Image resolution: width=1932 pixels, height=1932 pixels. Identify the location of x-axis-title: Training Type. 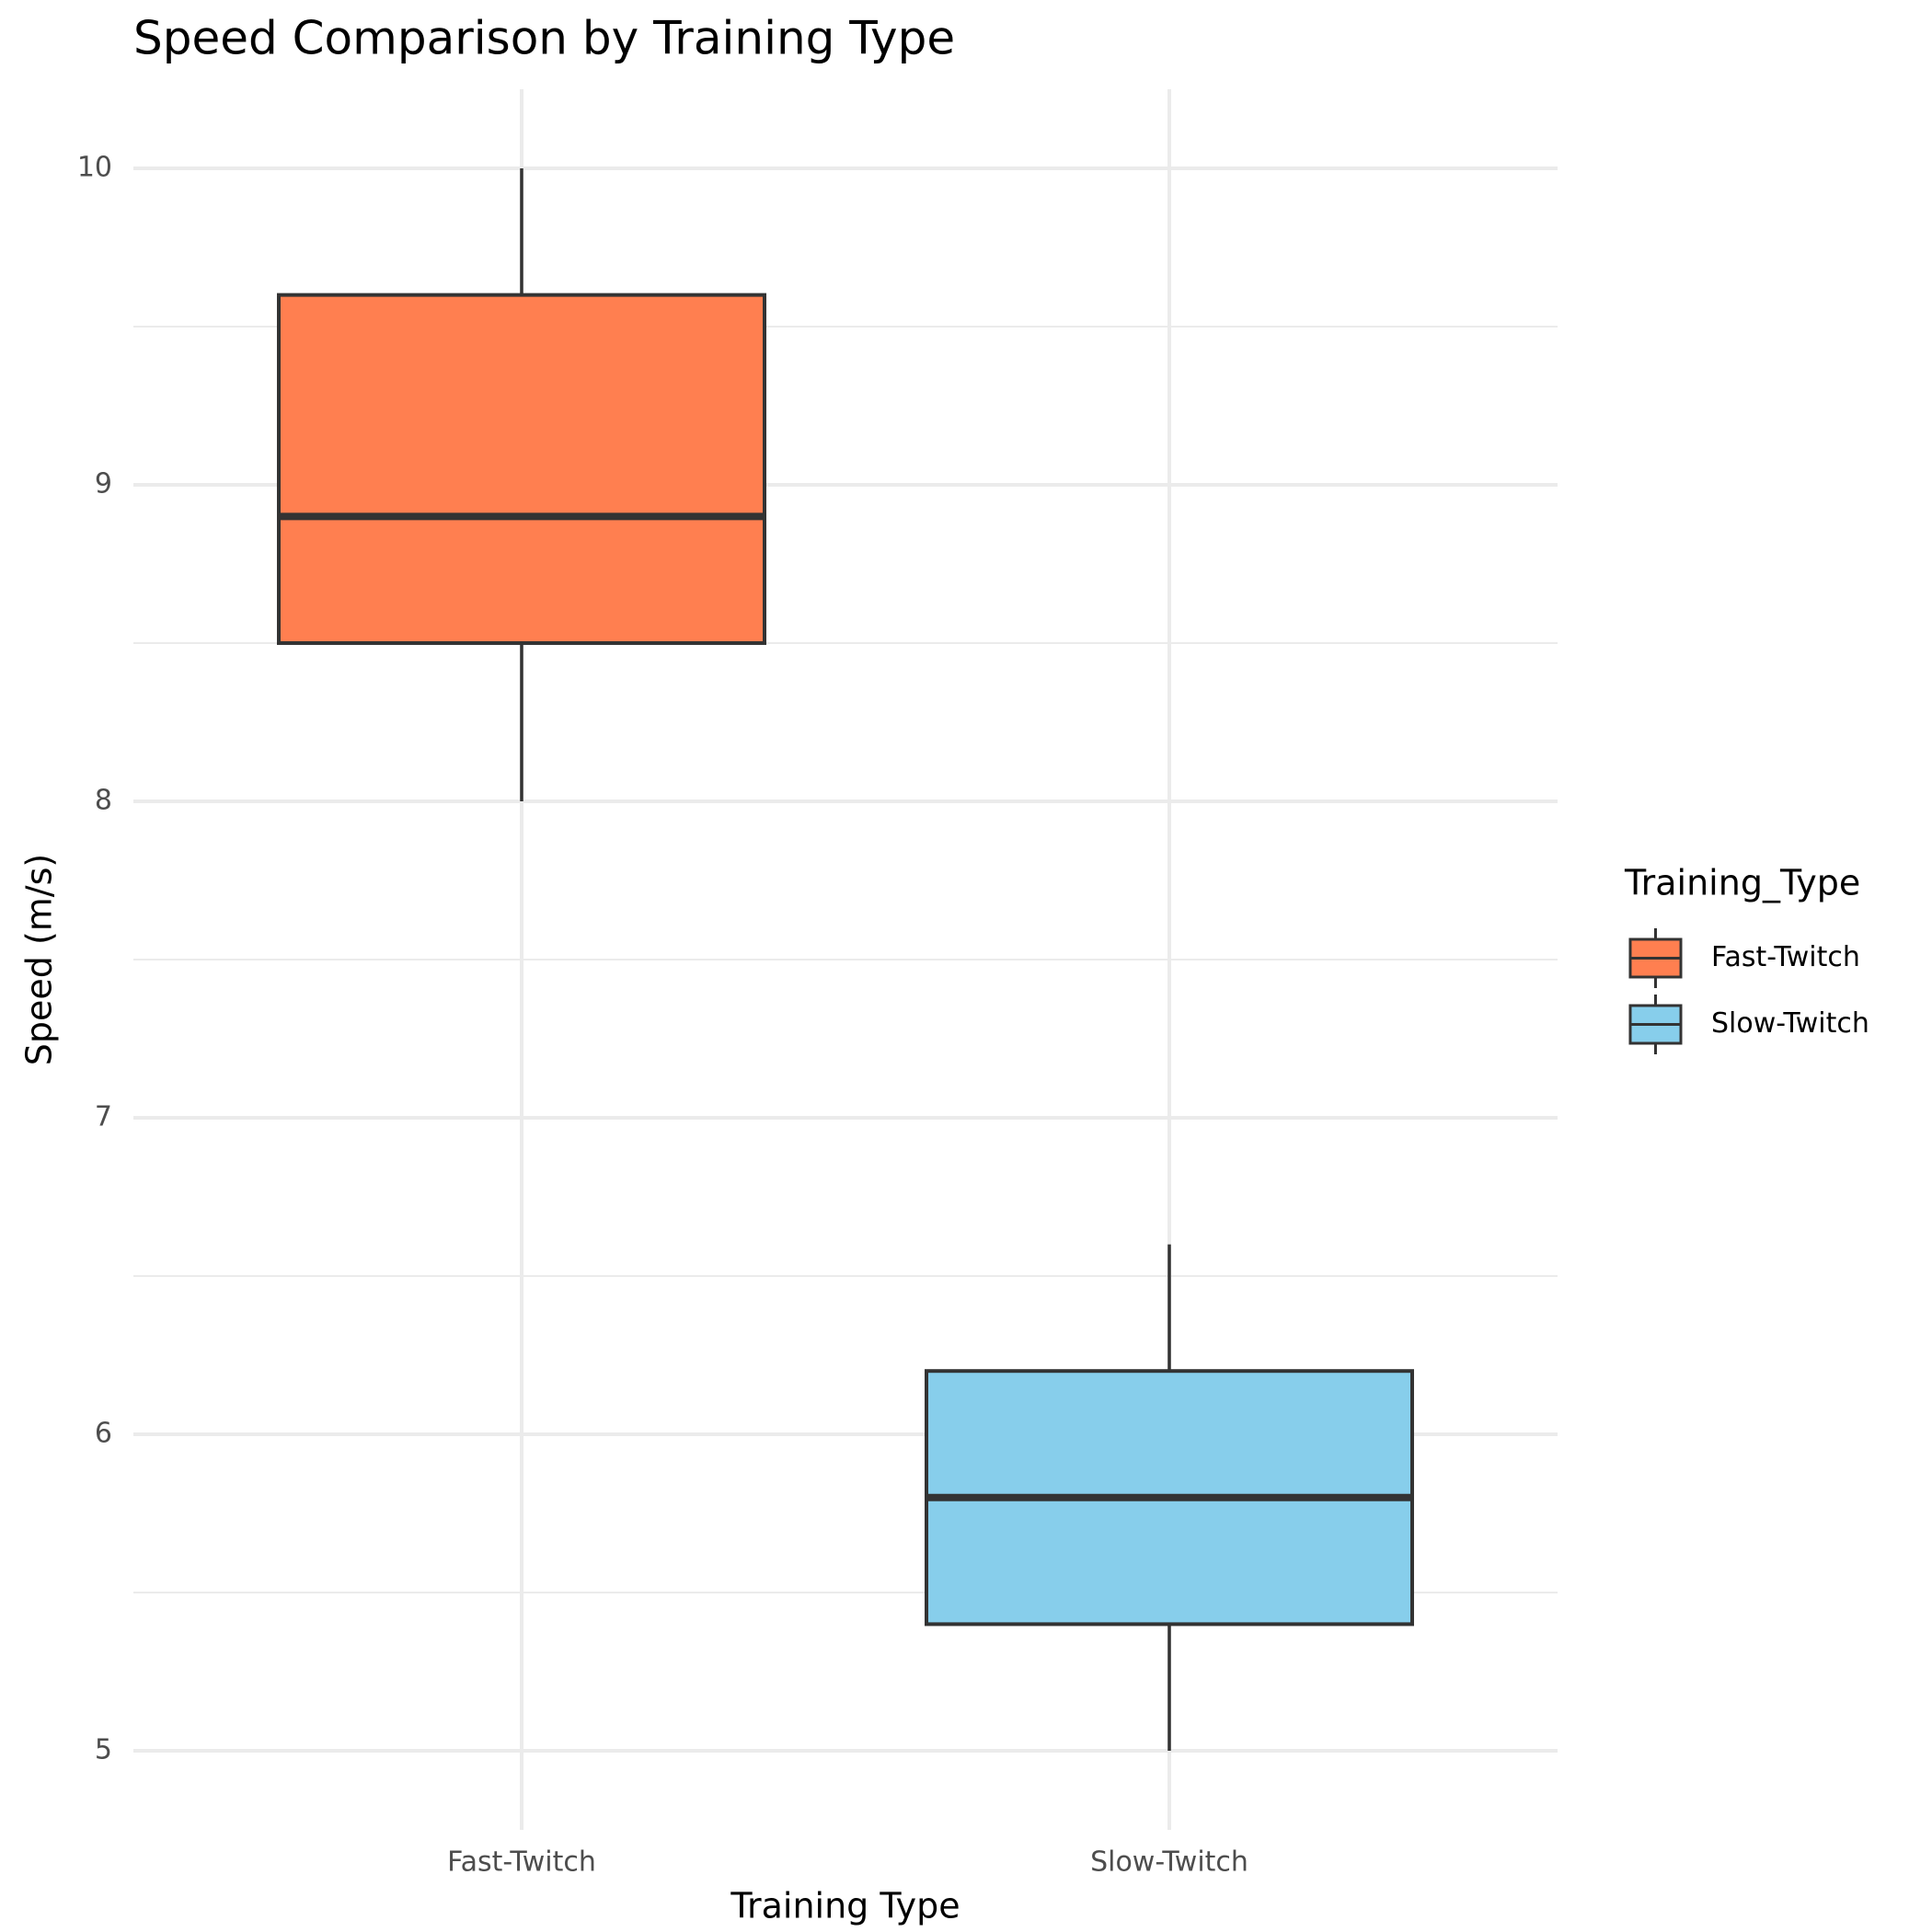
(845, 1906).